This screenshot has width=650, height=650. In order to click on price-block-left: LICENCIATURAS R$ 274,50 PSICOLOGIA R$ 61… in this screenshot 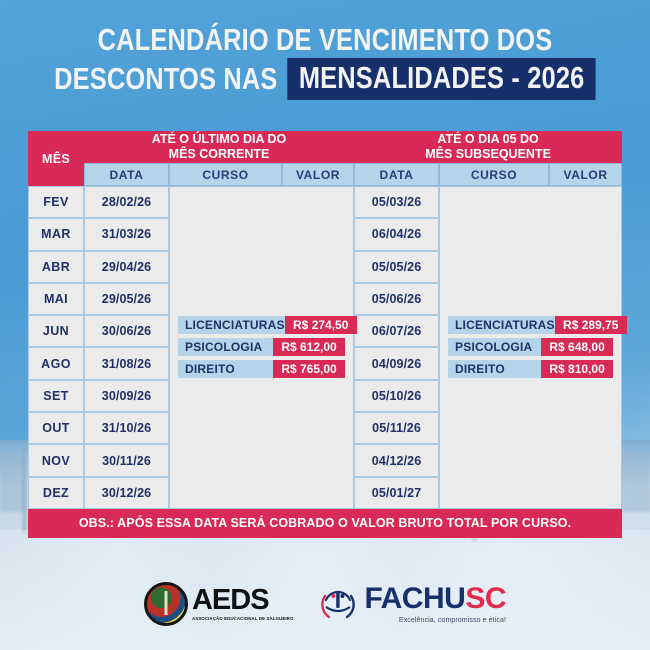, I will do `click(263, 347)`.